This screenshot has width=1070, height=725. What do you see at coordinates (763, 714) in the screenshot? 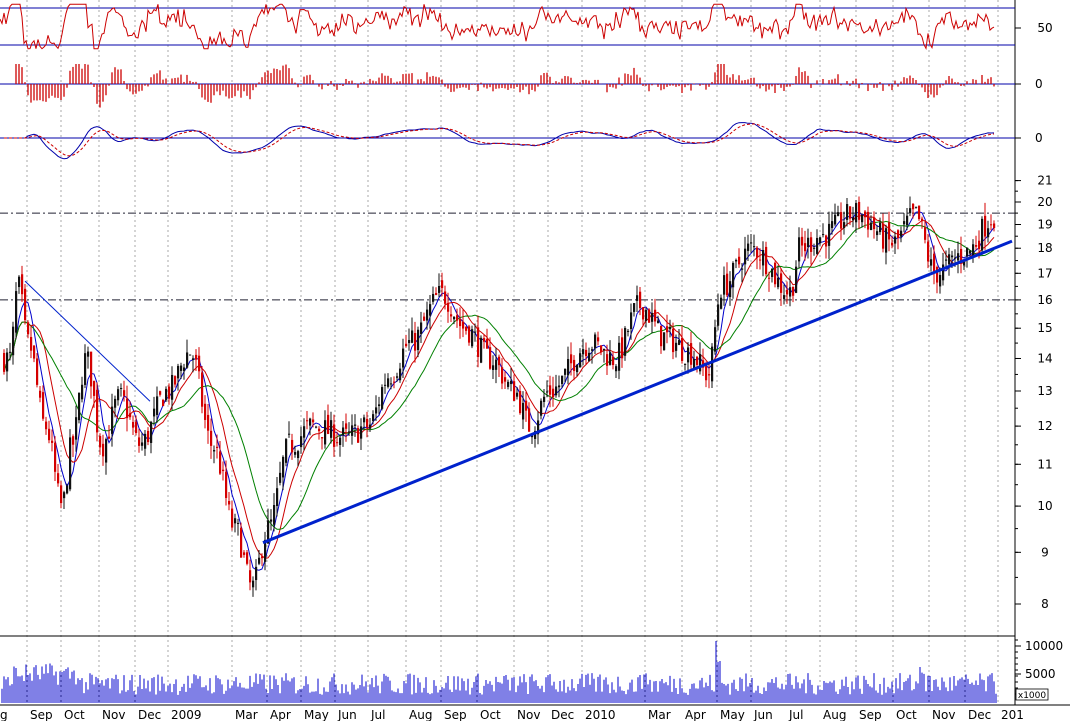
I see `time-label: Jun` at bounding box center [763, 714].